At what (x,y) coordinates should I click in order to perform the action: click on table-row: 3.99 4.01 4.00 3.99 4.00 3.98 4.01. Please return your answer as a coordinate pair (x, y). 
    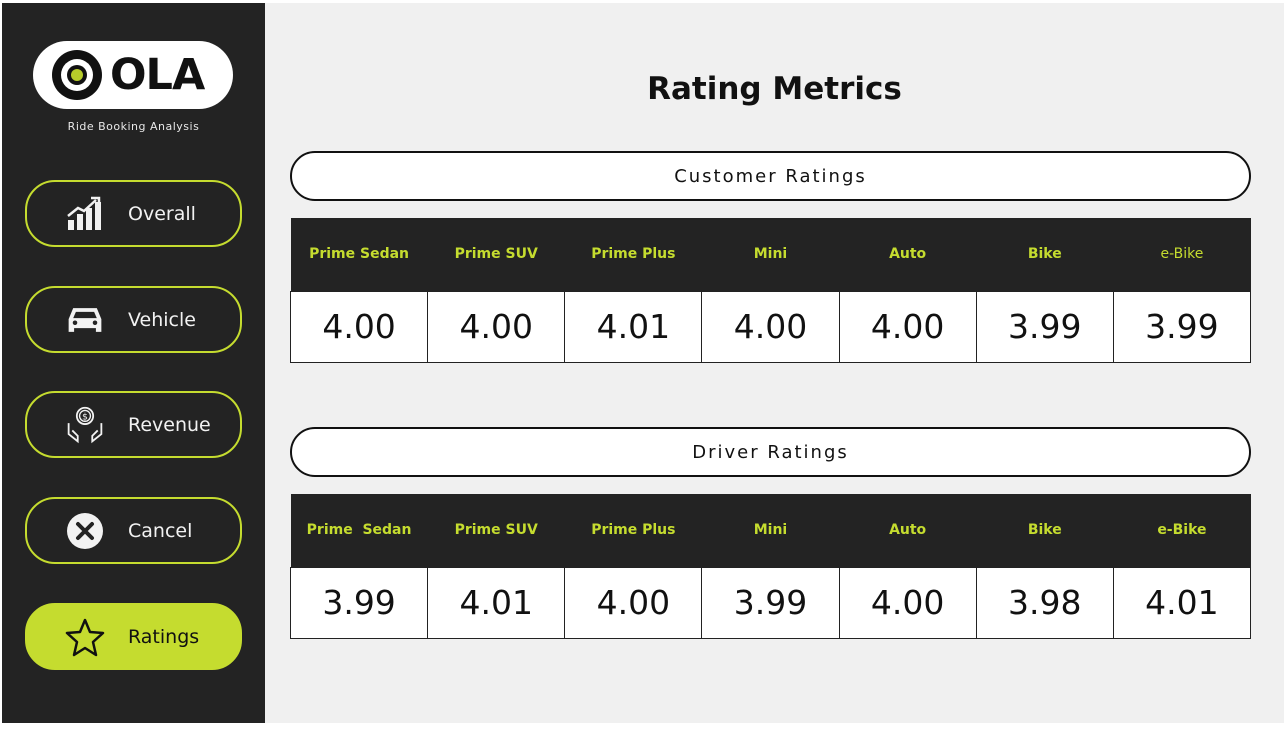
    Looking at the image, I should click on (770, 602).